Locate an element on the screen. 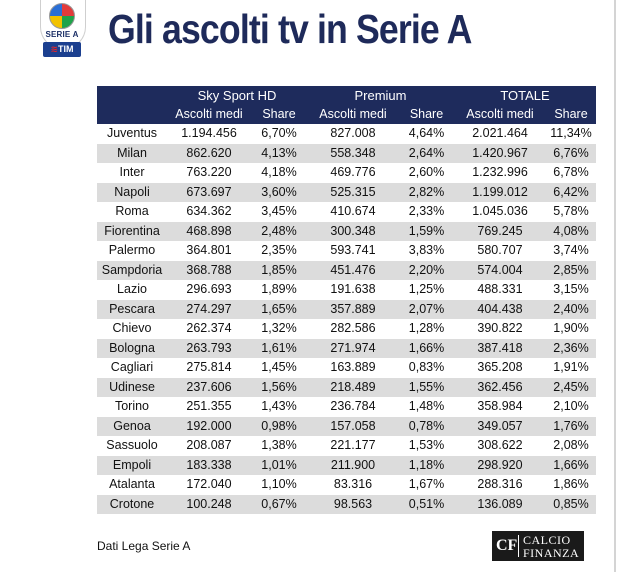 Image resolution: width=625 pixels, height=572 pixels. logo-serie-a-text: SERIE A is located at coordinates (62, 34).